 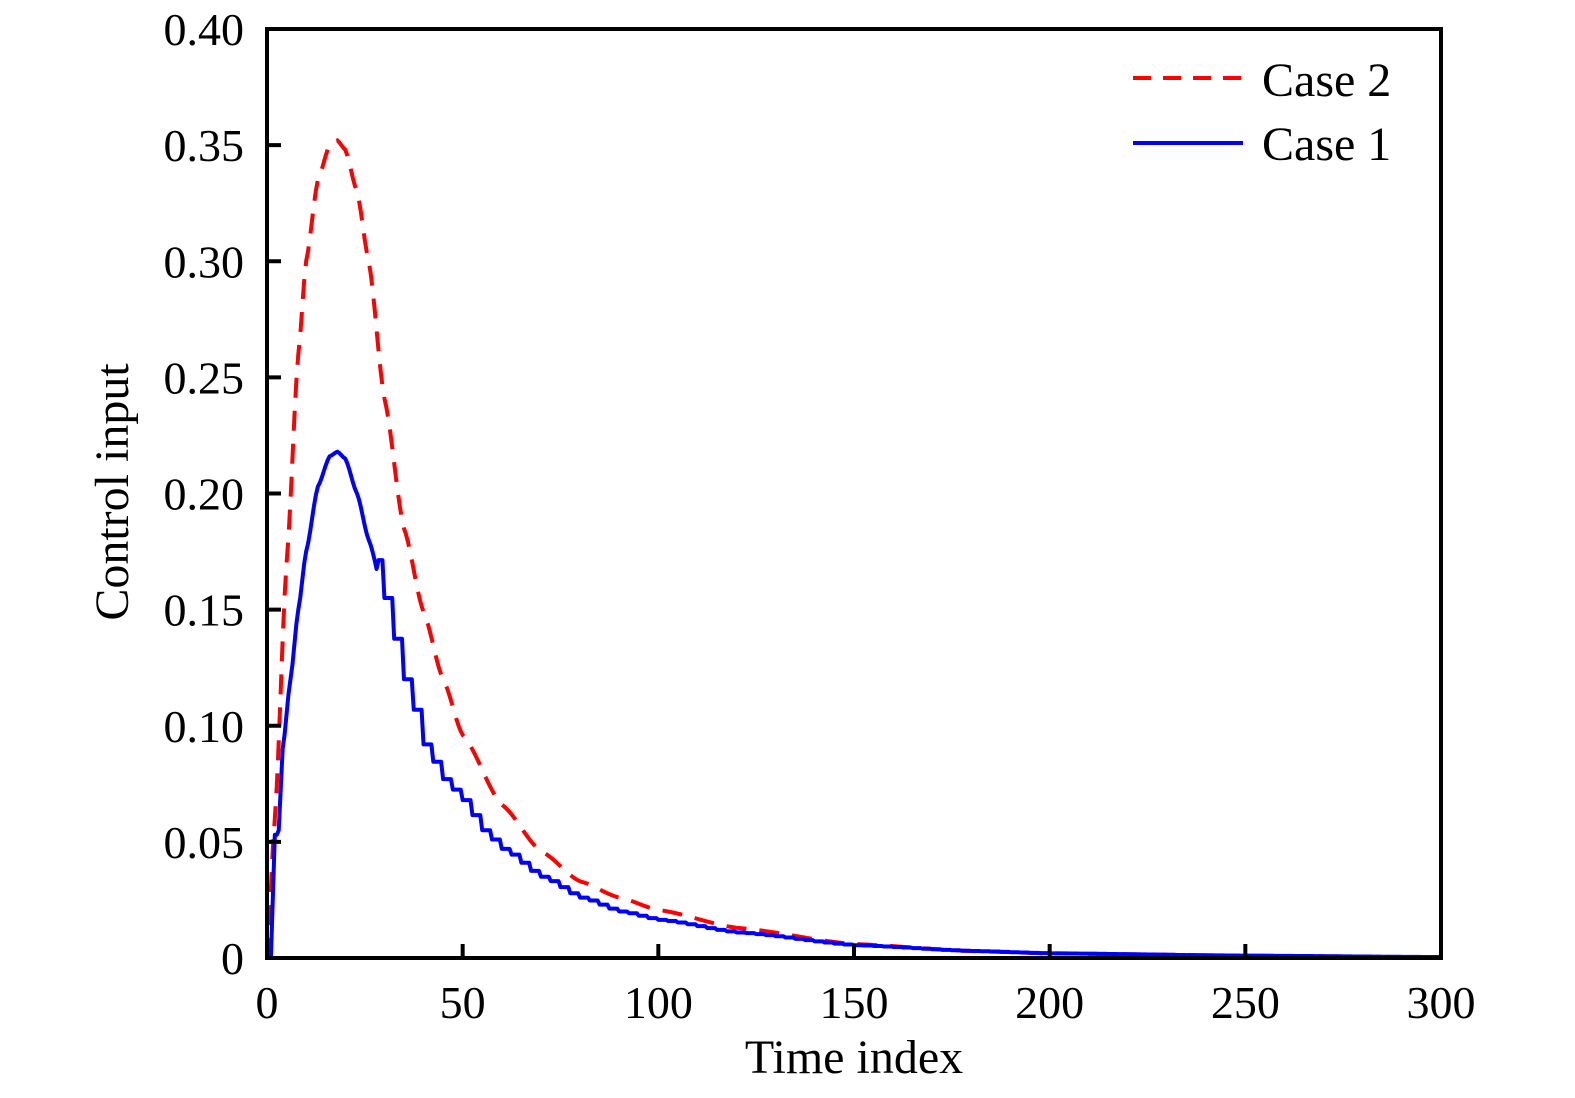 What do you see at coordinates (232, 958) in the screenshot?
I see `y-tick-label: 0` at bounding box center [232, 958].